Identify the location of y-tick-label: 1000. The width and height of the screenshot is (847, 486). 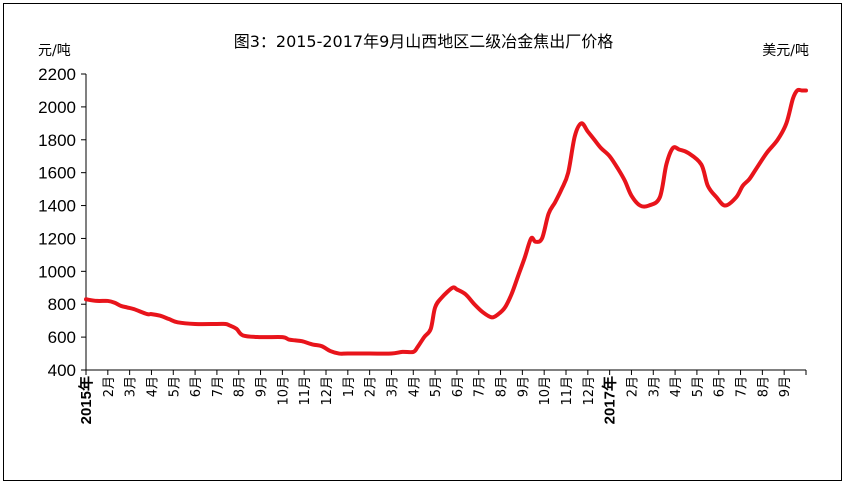
(57, 271).